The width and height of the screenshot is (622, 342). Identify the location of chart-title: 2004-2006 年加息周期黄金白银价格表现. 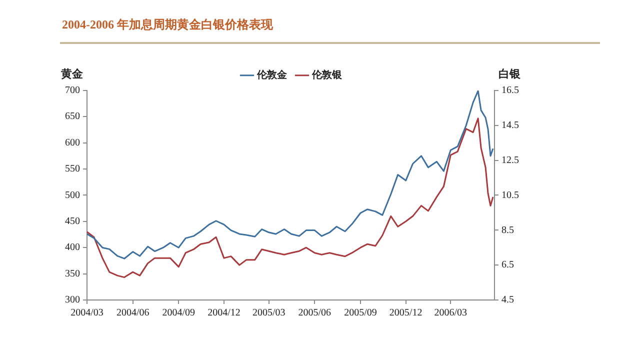
(168, 24).